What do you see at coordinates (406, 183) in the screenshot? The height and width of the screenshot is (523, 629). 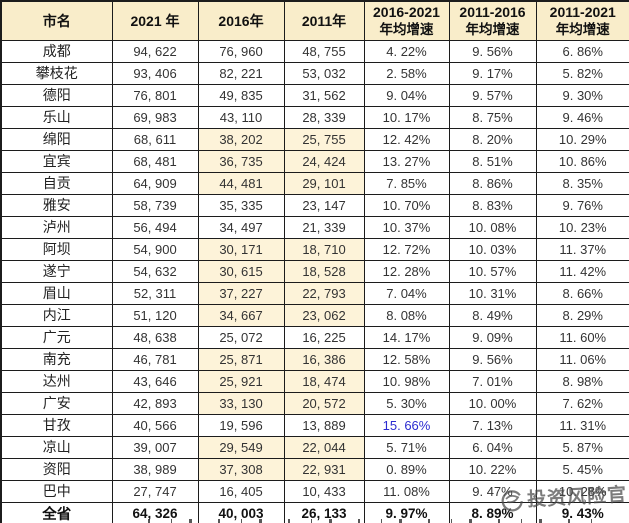 I see `growth-cell: 7. 85%` at bounding box center [406, 183].